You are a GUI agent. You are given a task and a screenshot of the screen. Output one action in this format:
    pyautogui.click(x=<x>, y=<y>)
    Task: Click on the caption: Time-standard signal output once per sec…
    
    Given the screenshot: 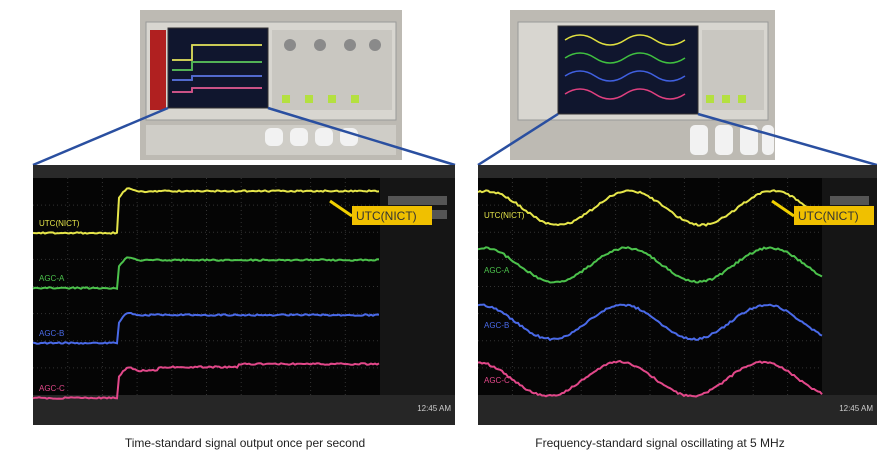 What is the action you would take?
    pyautogui.click(x=245, y=443)
    